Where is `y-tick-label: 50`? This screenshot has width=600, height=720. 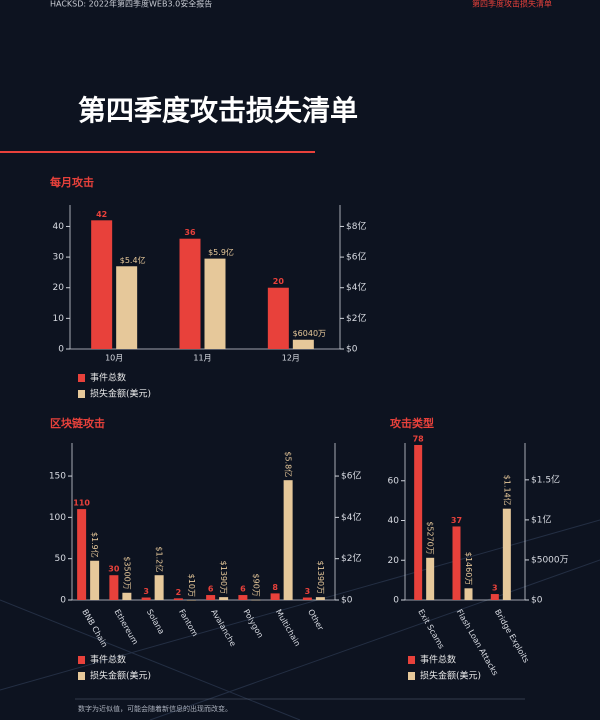 y-tick-label: 50 is located at coordinates (61, 559).